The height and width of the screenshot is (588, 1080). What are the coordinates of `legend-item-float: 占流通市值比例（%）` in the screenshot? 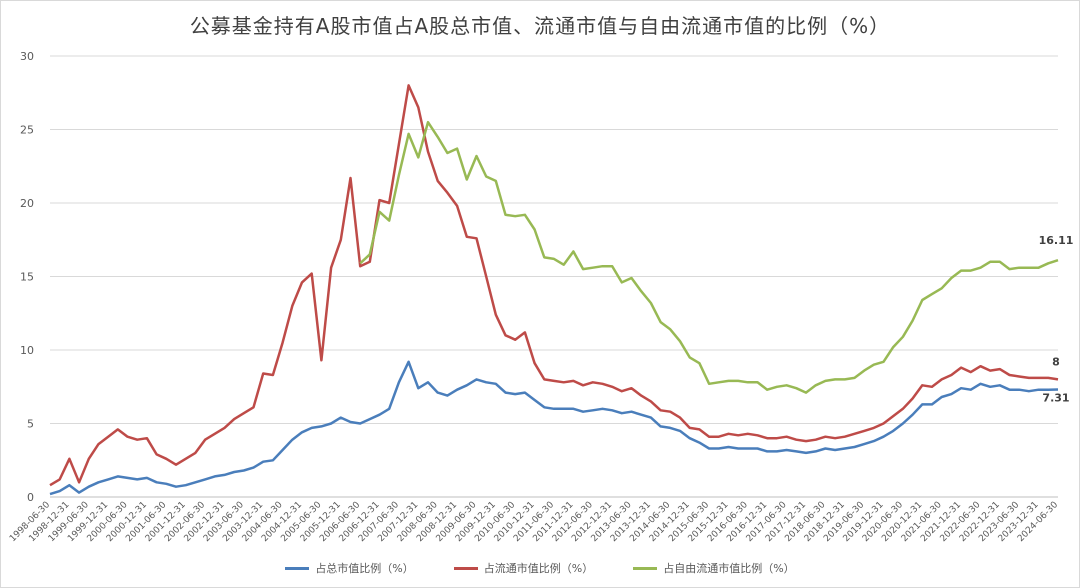 It's located at (523, 568).